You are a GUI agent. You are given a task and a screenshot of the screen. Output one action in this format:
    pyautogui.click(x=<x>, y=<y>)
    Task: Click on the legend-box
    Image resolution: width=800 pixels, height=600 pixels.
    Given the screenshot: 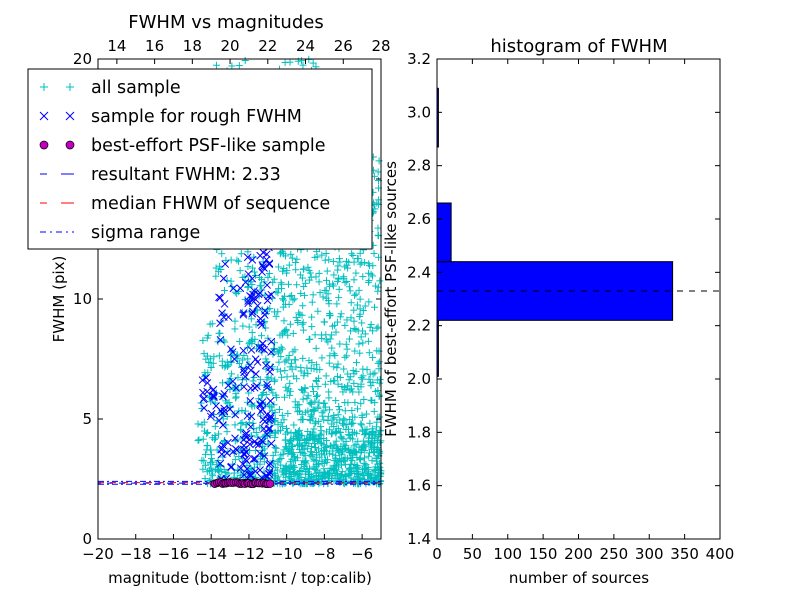 What is the action you would take?
    pyautogui.click(x=200, y=159)
    